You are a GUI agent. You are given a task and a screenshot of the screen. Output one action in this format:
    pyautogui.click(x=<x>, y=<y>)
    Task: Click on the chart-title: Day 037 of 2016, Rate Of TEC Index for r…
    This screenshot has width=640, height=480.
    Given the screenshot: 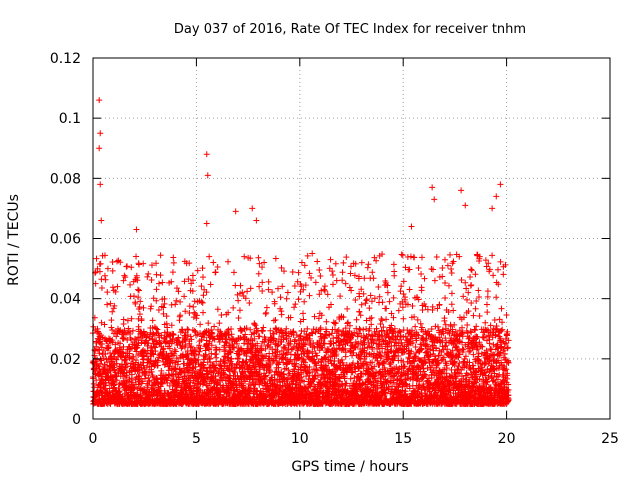 What is the action you would take?
    pyautogui.click(x=350, y=29)
    